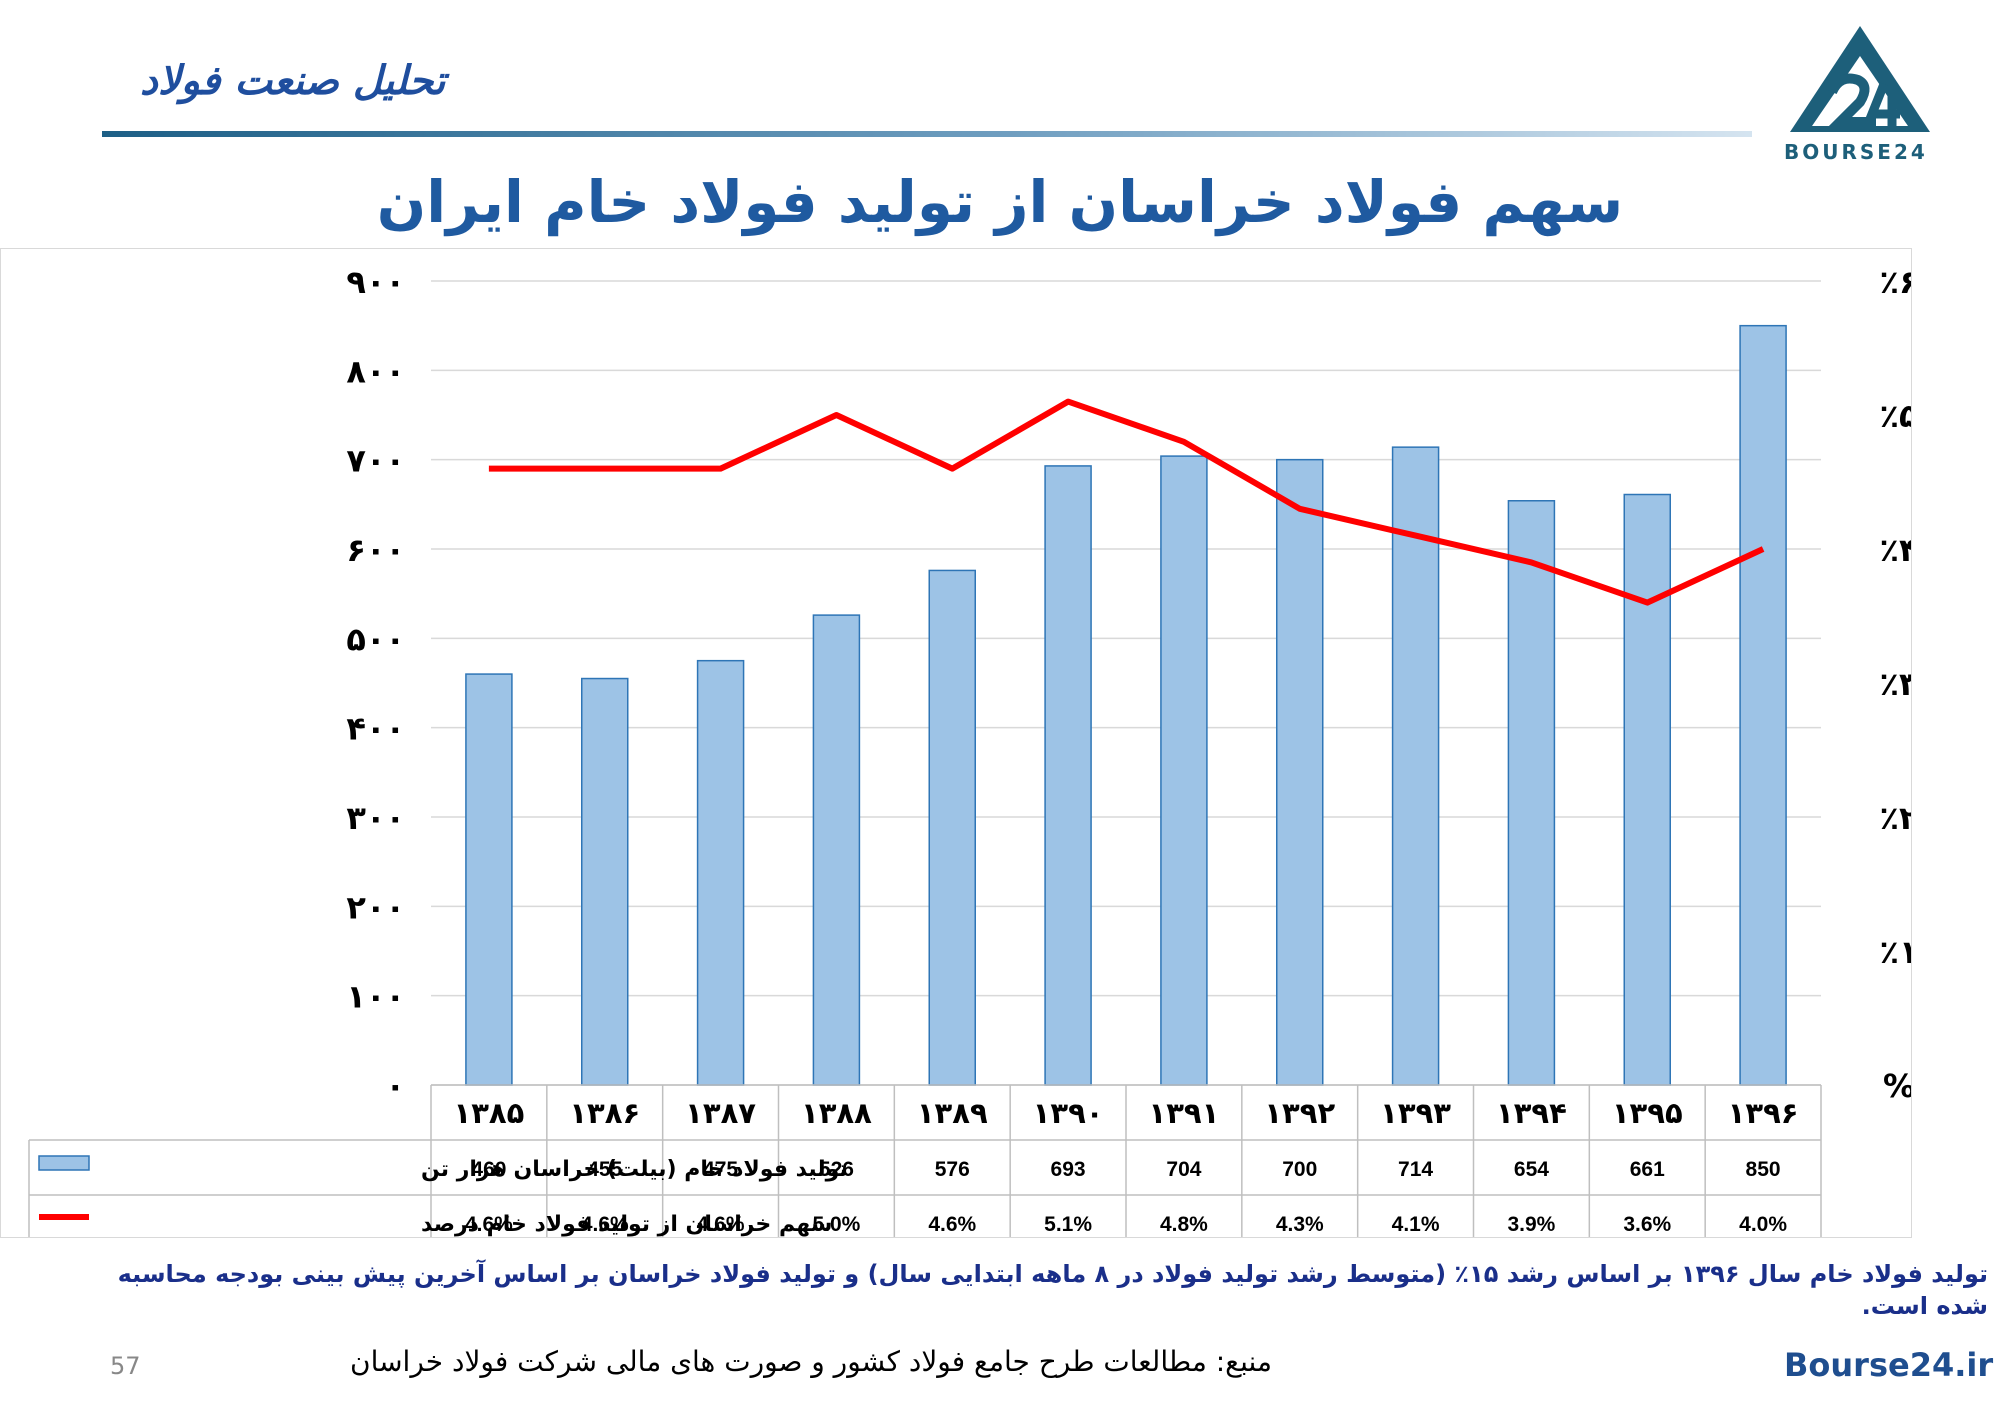 This screenshot has width=2000, height=1414. Describe the element at coordinates (927, 134) in the screenshot. I see `header-divider` at that location.